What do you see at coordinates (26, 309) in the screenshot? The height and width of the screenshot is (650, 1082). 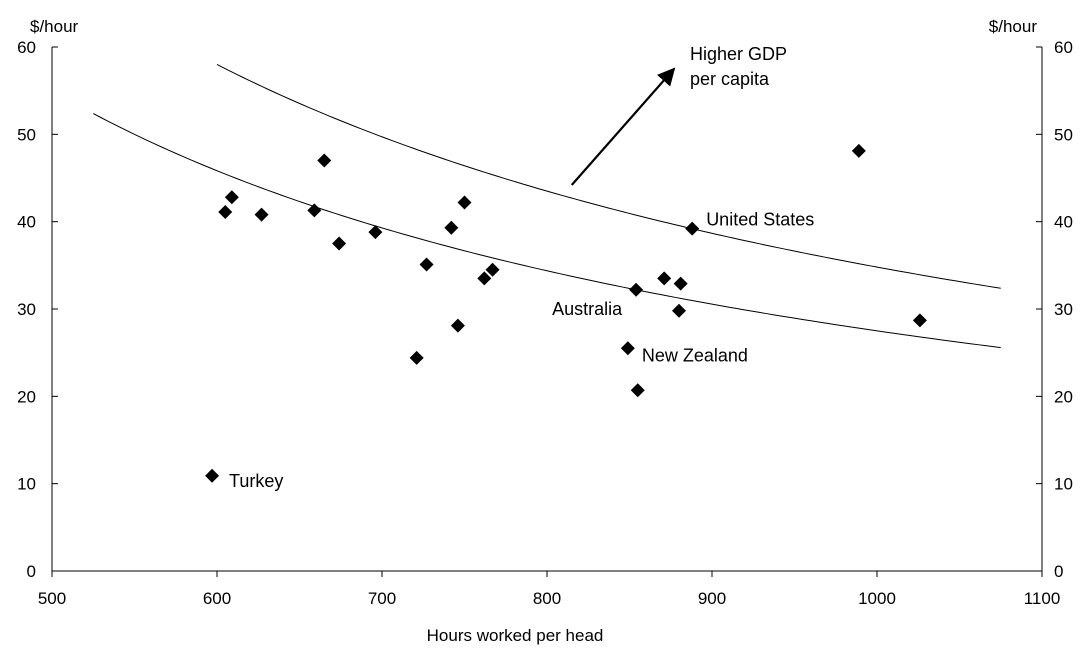 I see `y-tick-label-left: 30` at bounding box center [26, 309].